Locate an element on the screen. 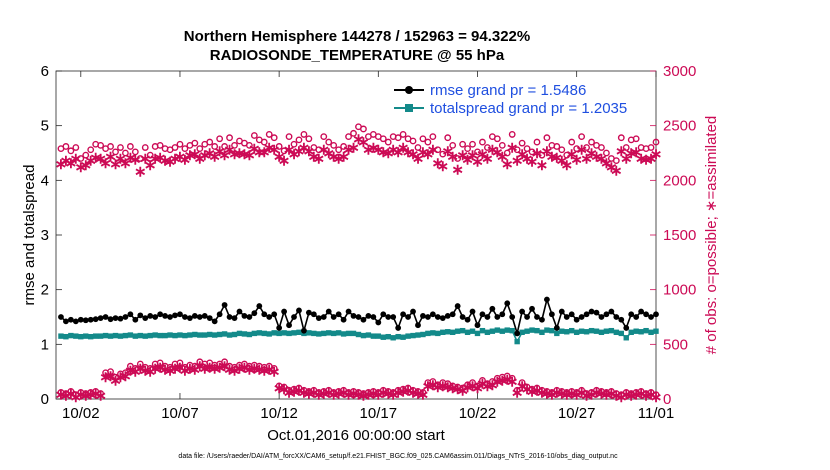 Image resolution: width=830 pixels, height=470 pixels. totalspread-series is located at coordinates (358, 336).